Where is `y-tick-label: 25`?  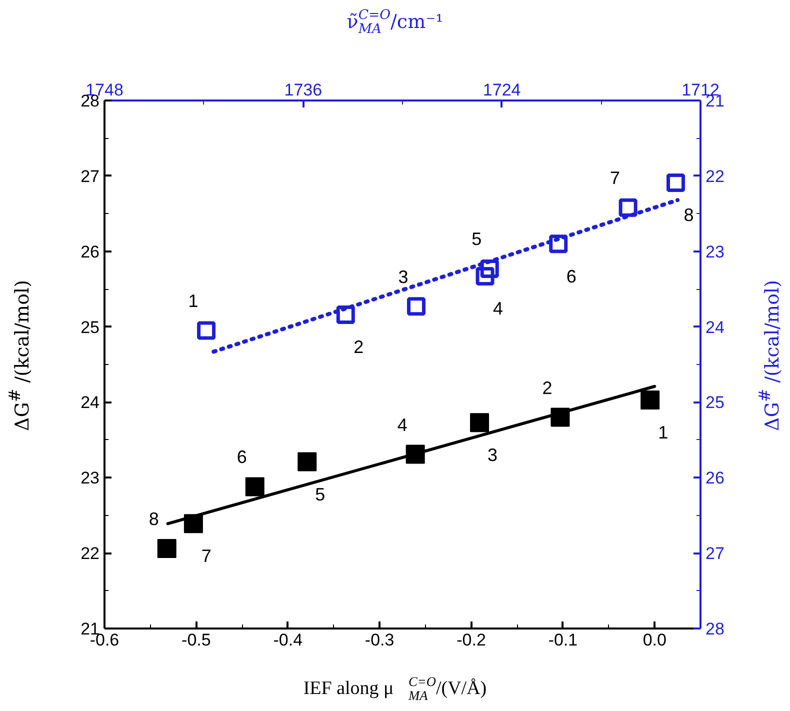
y-tick-label: 25 is located at coordinates (90, 327).